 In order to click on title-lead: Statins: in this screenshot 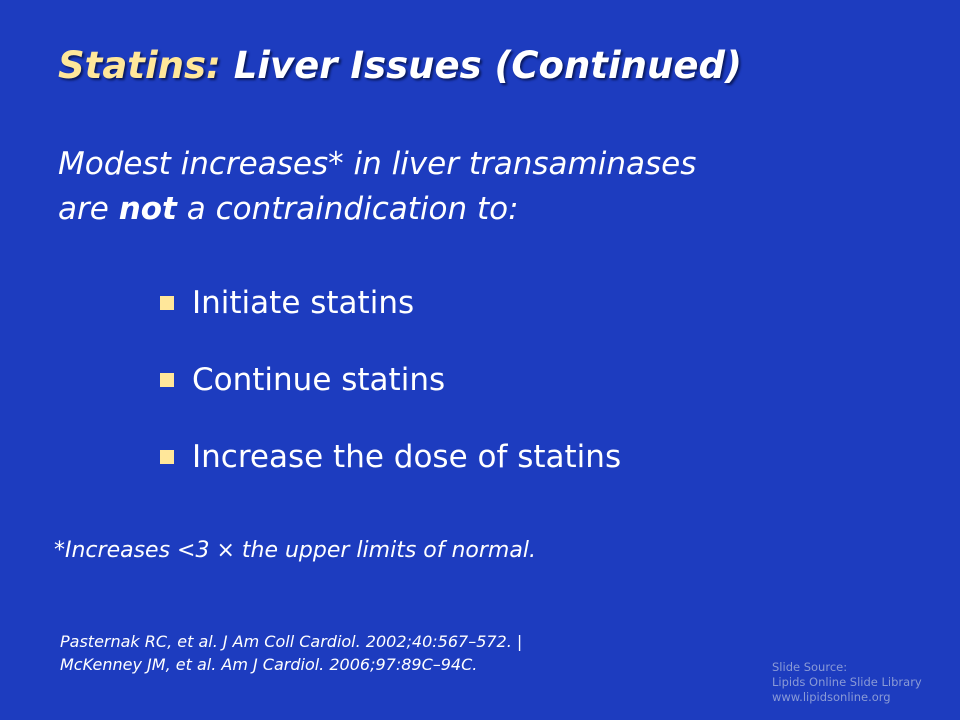, I will do `click(139, 65)`.